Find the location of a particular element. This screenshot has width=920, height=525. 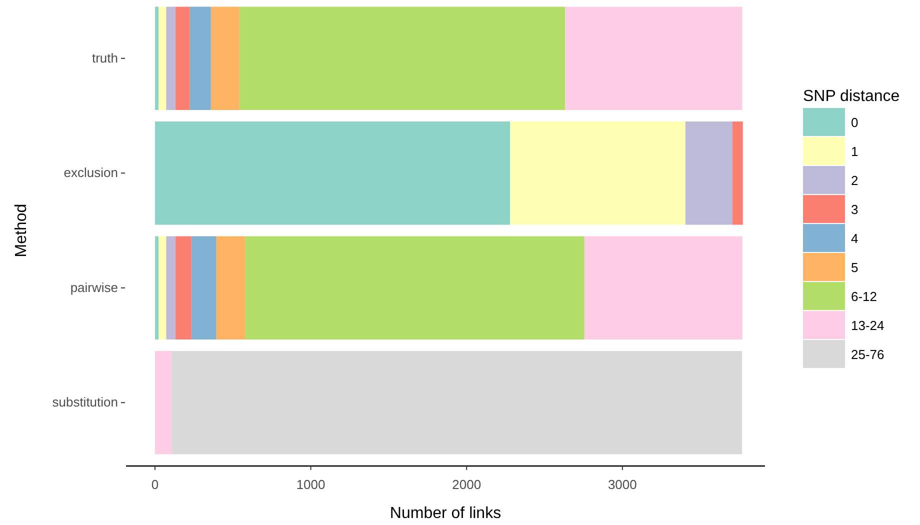

legend-label: 6-12 is located at coordinates (864, 296).